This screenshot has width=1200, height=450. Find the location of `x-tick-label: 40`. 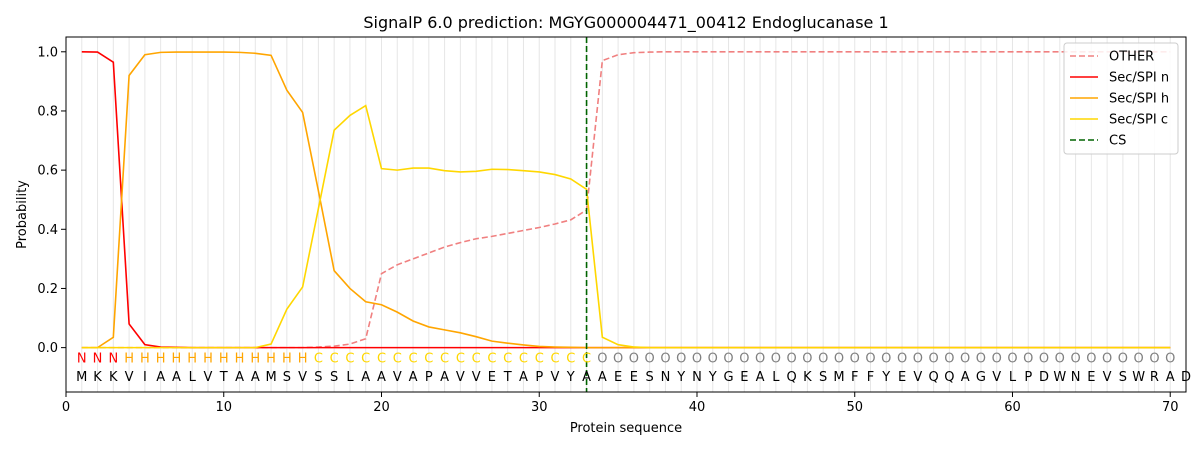

x-tick-label: 40 is located at coordinates (697, 407).